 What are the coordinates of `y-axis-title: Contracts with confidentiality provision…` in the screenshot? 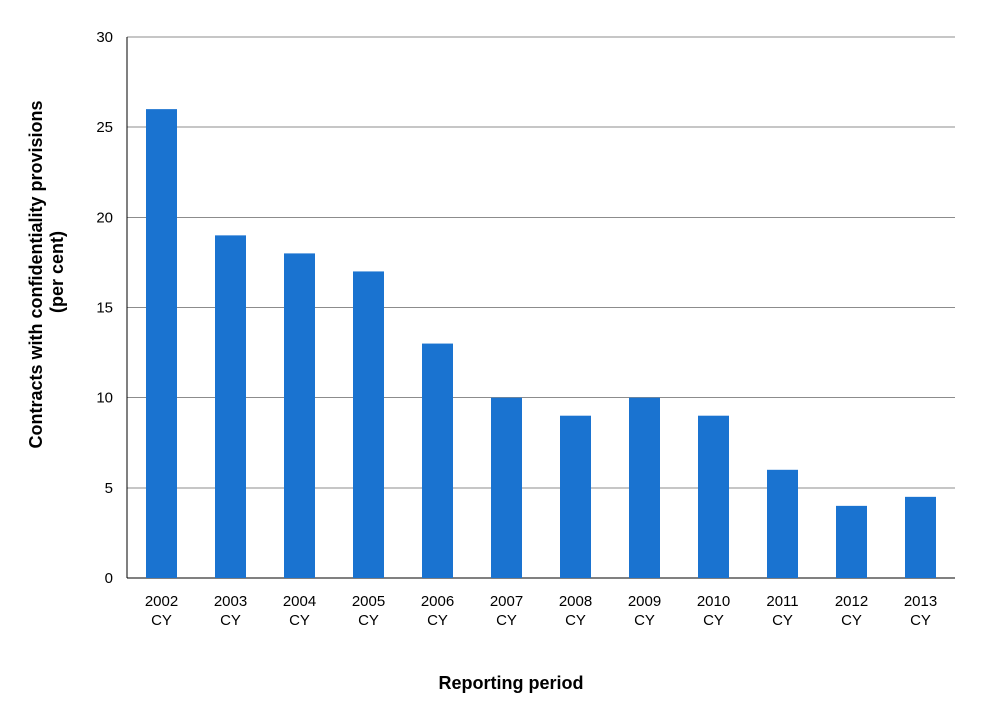 It's located at (46, 271).